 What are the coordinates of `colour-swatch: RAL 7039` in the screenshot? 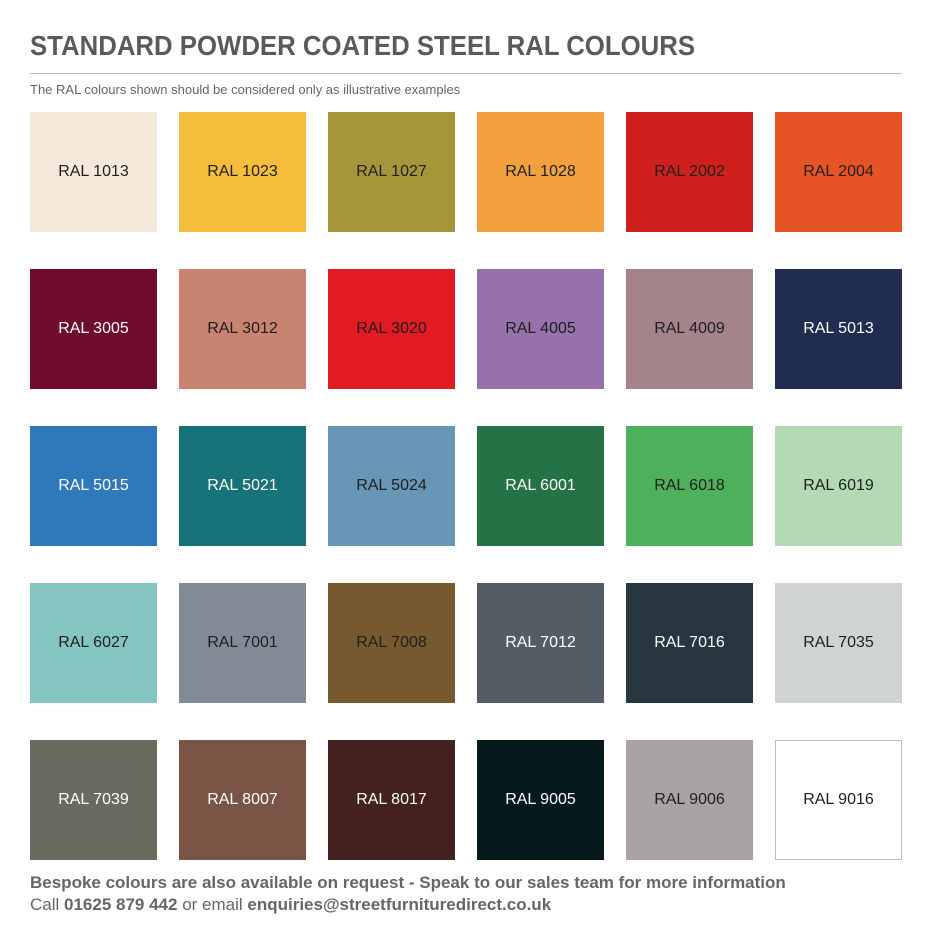 It's located at (93, 800).